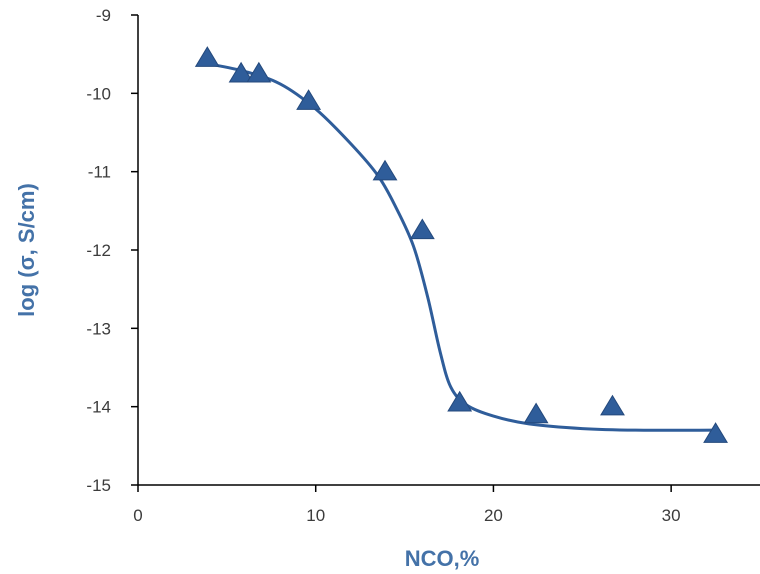  Describe the element at coordinates (671, 515) in the screenshot. I see `x-tick-label: 30` at that location.